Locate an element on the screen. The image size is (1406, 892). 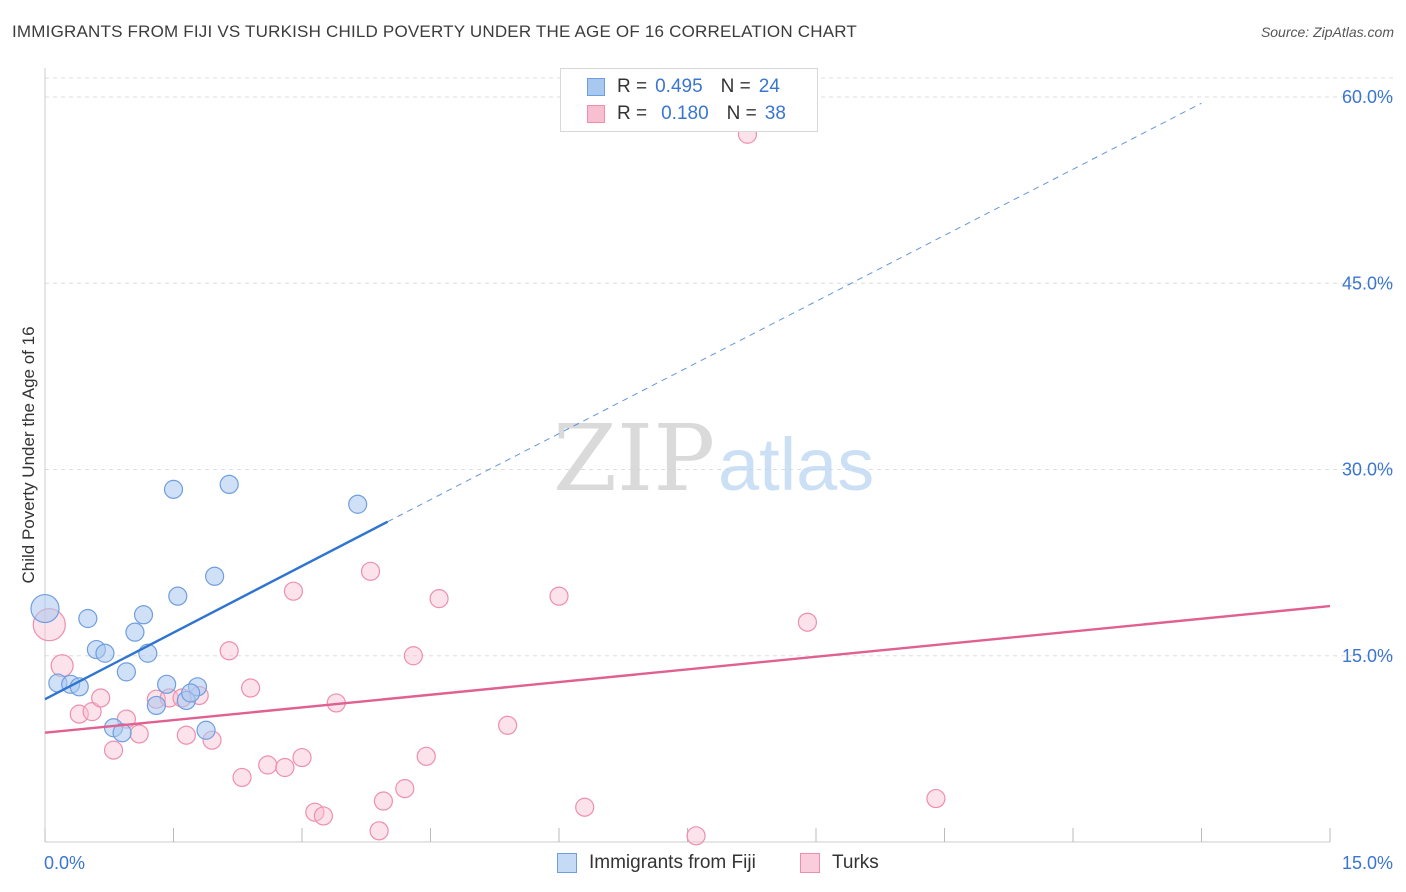
legend-row-turks: R = 0.180 N = 38 is located at coordinates (686, 114).